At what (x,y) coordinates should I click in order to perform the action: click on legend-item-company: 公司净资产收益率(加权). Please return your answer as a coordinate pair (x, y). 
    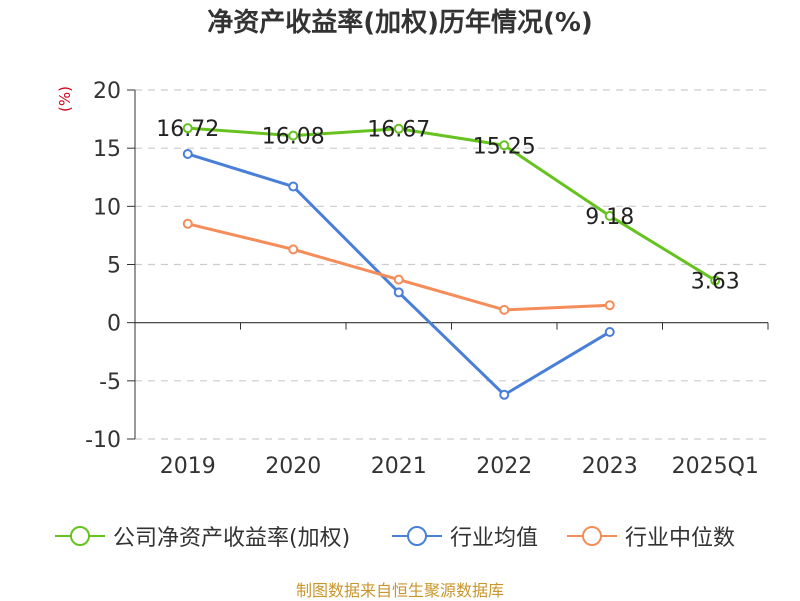
    Looking at the image, I should click on (202, 536).